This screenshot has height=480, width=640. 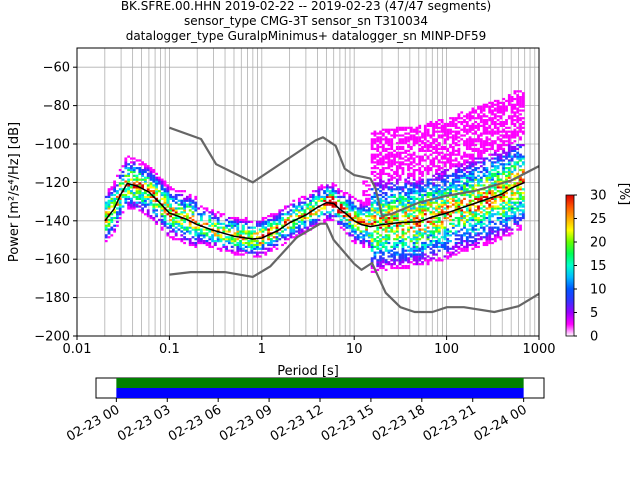 What do you see at coordinates (52, 221) in the screenshot?
I see `y-tick-label: −140` at bounding box center [52, 221].